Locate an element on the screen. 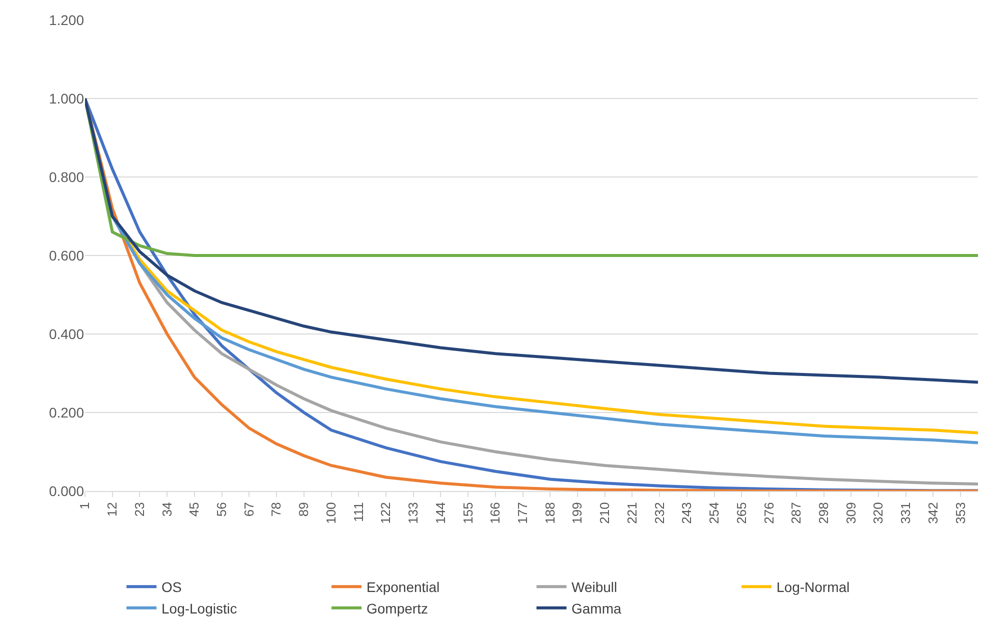 The height and width of the screenshot is (641, 998). x-tick-label: 144 is located at coordinates (440, 513).